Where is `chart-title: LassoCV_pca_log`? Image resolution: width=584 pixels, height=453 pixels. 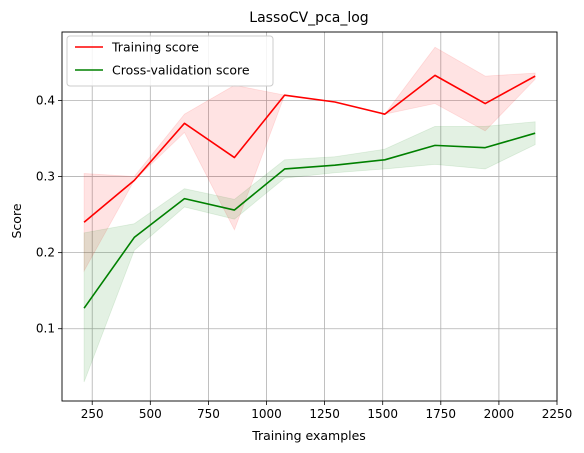
chart-title: LassoCV_pca_log is located at coordinates (308, 18).